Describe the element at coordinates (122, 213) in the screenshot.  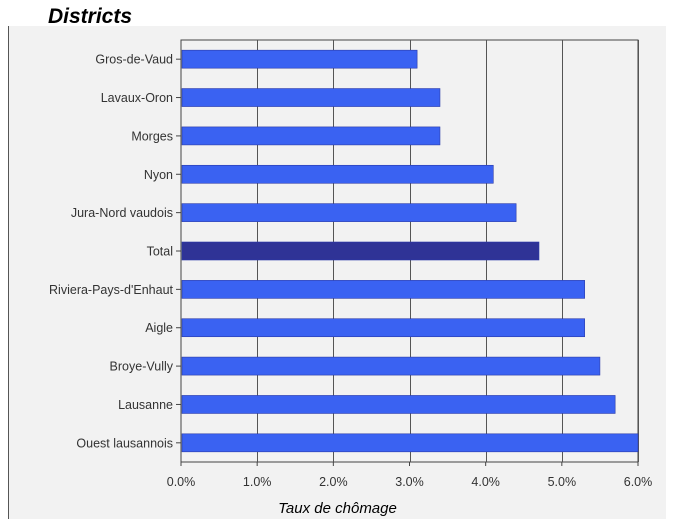
I see `category-label: Jura-Nord vaudois` at that location.